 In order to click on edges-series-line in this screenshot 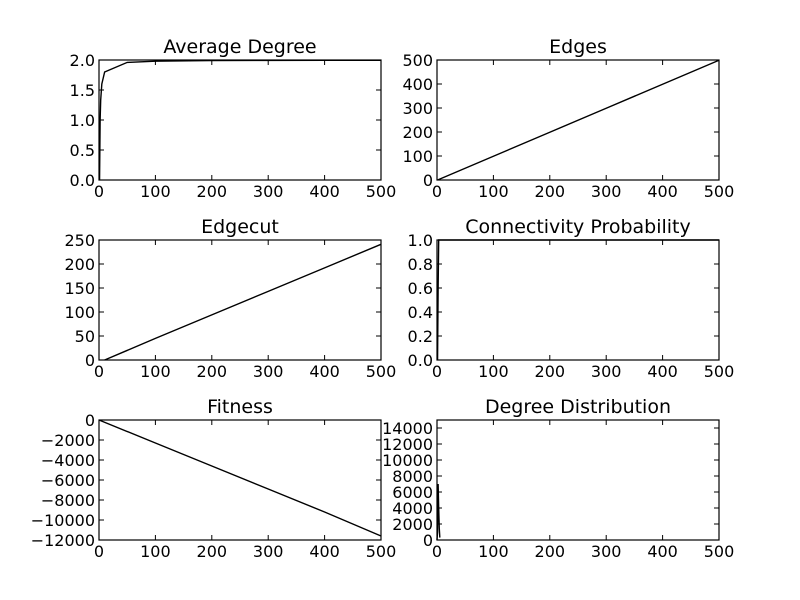, I will do `click(578, 120)`.